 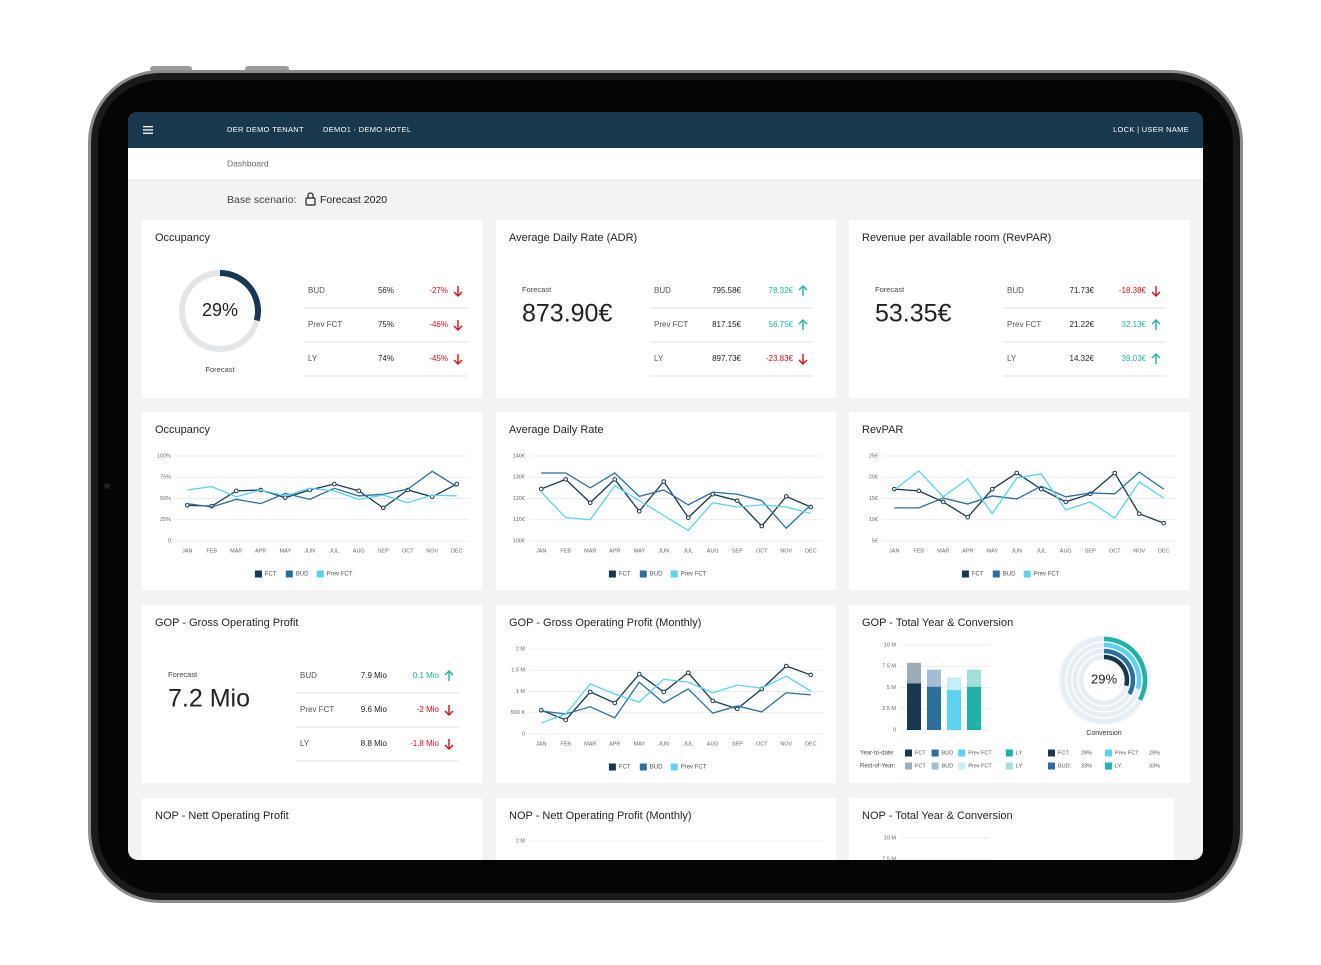 What do you see at coordinates (521, 649) in the screenshot?
I see `y-tick-label: 2 M` at bounding box center [521, 649].